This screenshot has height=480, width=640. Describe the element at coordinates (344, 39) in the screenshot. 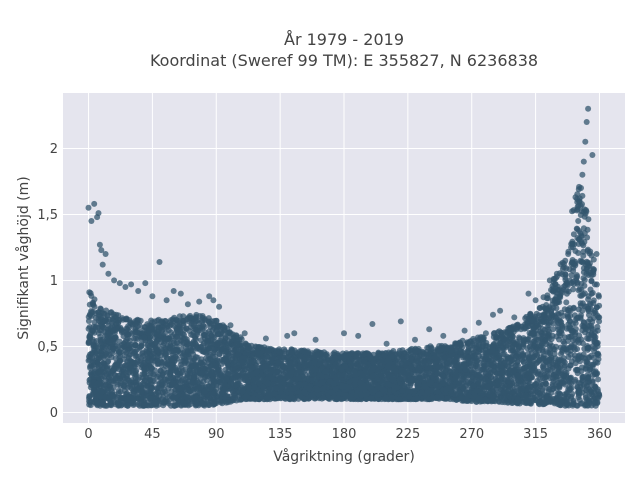

I see `chart-title-line1: År 1979 - 2019` at that location.